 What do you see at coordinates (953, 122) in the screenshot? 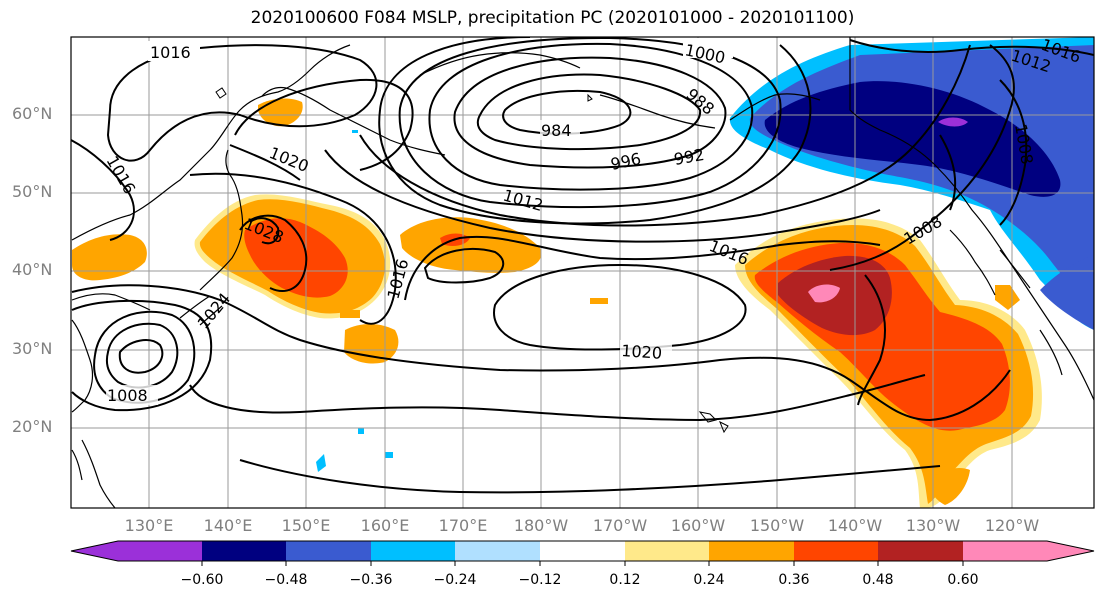
I see `neg-region-vvstrong` at bounding box center [953, 122].